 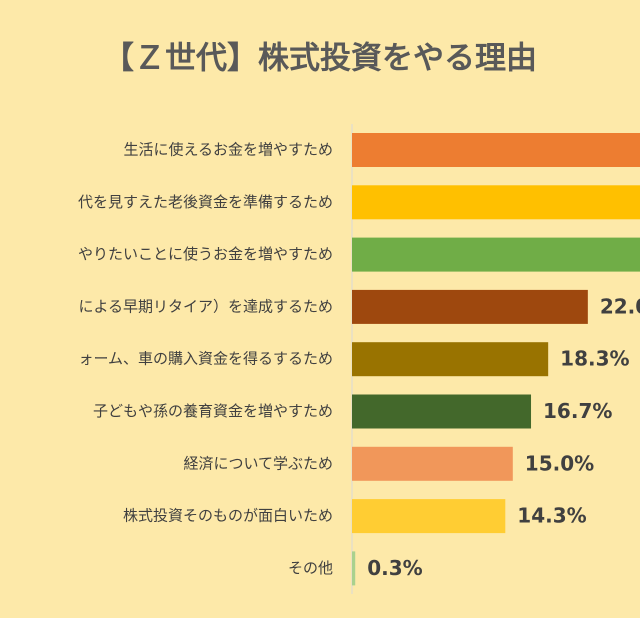 What do you see at coordinates (594, 359) in the screenshot?
I see `value-label: 18.3%` at bounding box center [594, 359].